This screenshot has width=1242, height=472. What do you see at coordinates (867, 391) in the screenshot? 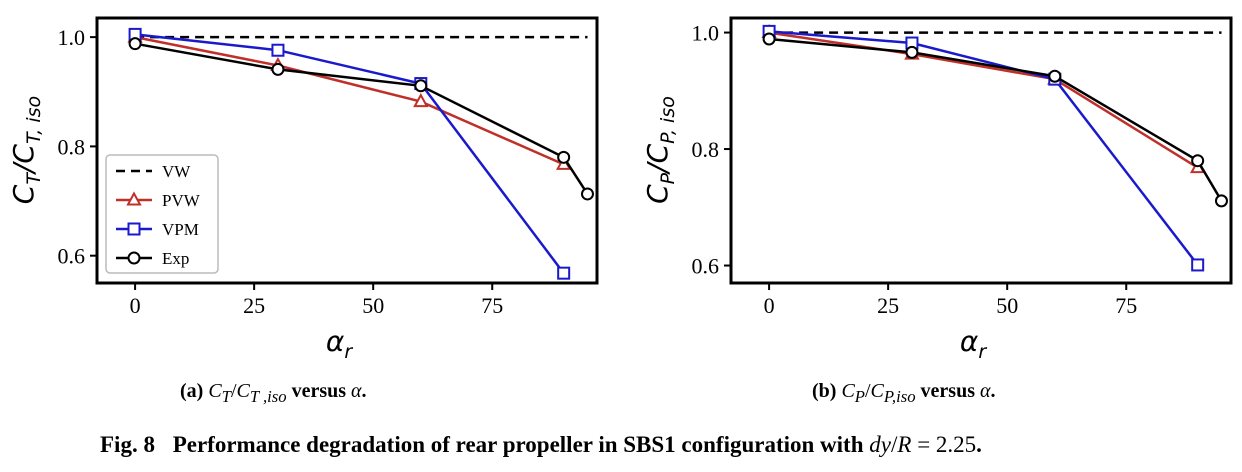
I see `caption-b-slash: /` at bounding box center [867, 391].